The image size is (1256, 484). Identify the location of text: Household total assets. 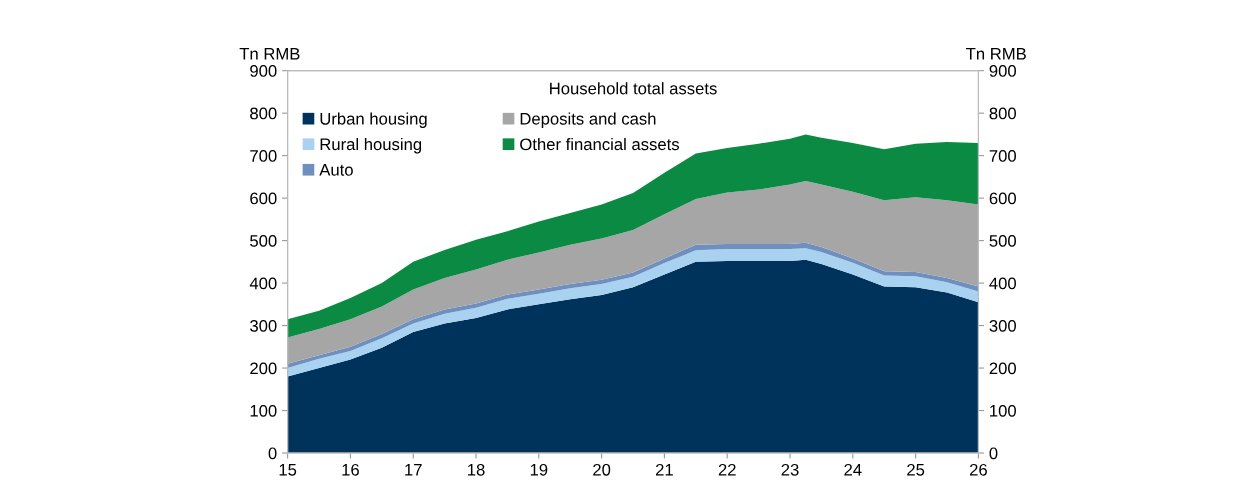
(633, 88).